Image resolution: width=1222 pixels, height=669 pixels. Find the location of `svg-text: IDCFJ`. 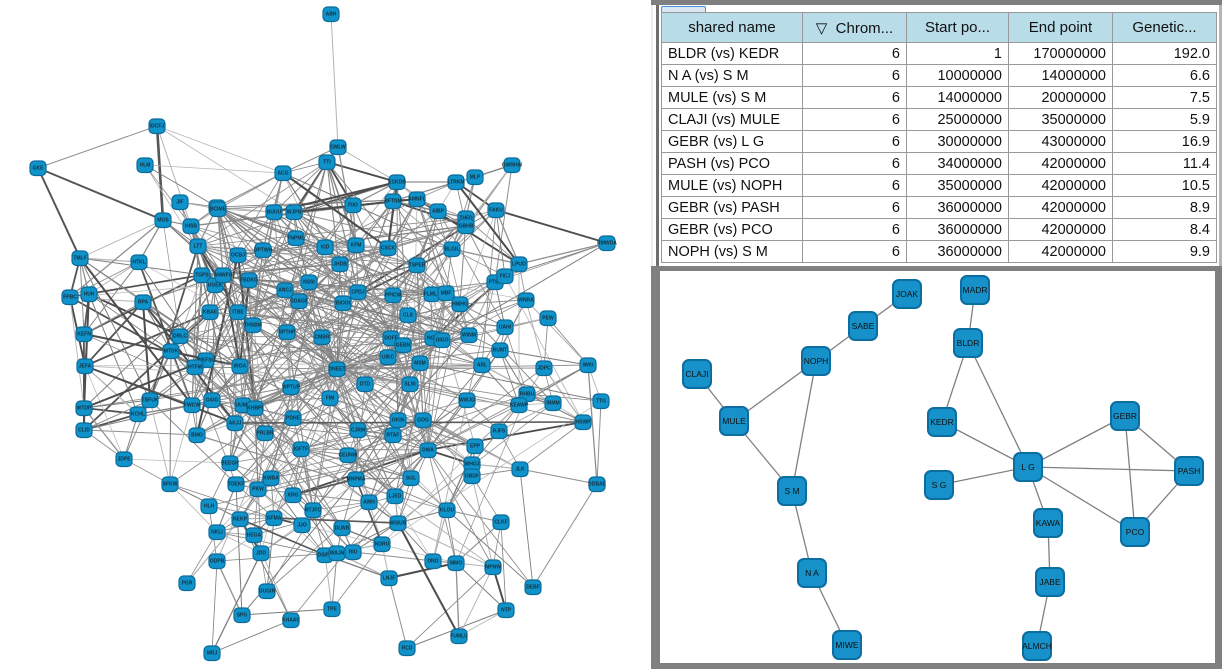

svg-text: IDCFJ is located at coordinates (157, 127).